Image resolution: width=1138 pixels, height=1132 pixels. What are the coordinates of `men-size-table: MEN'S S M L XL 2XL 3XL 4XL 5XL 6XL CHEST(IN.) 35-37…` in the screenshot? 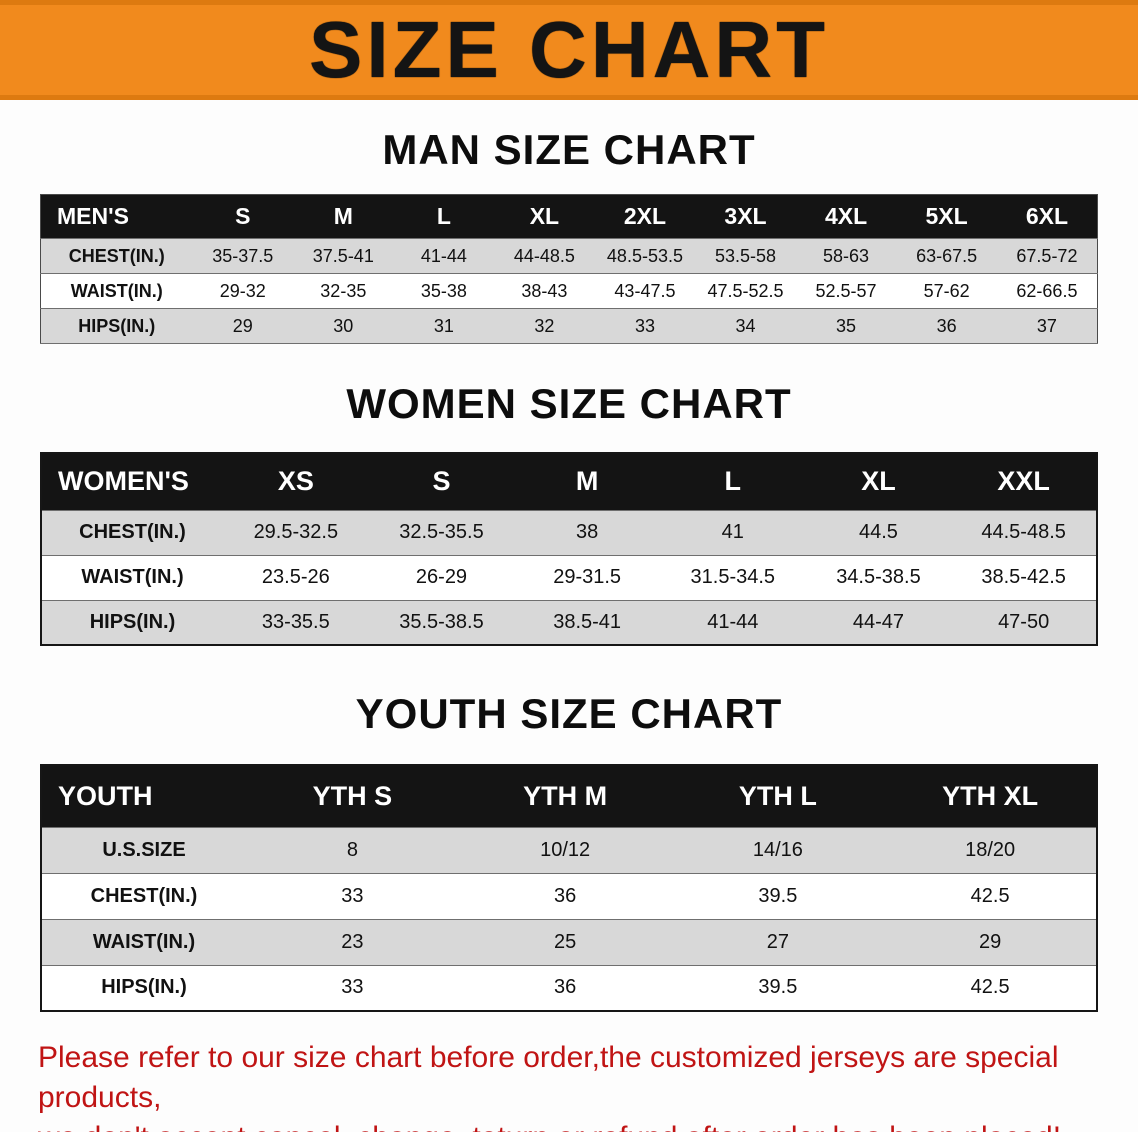 It's located at (569, 269).